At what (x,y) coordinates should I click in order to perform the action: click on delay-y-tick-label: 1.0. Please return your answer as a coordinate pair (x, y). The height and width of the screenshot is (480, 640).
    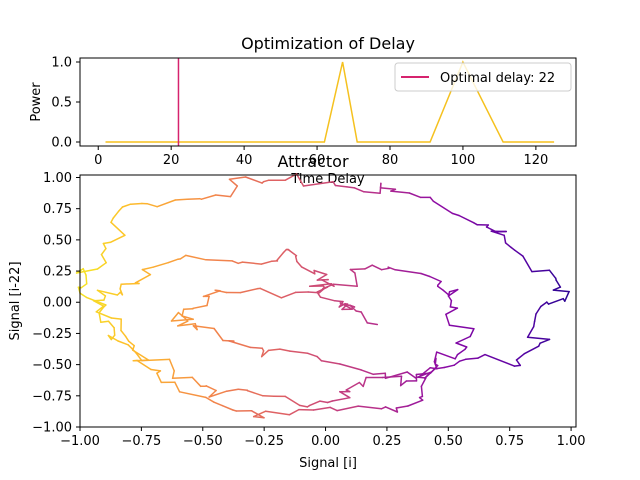
    Looking at the image, I should click on (61, 63).